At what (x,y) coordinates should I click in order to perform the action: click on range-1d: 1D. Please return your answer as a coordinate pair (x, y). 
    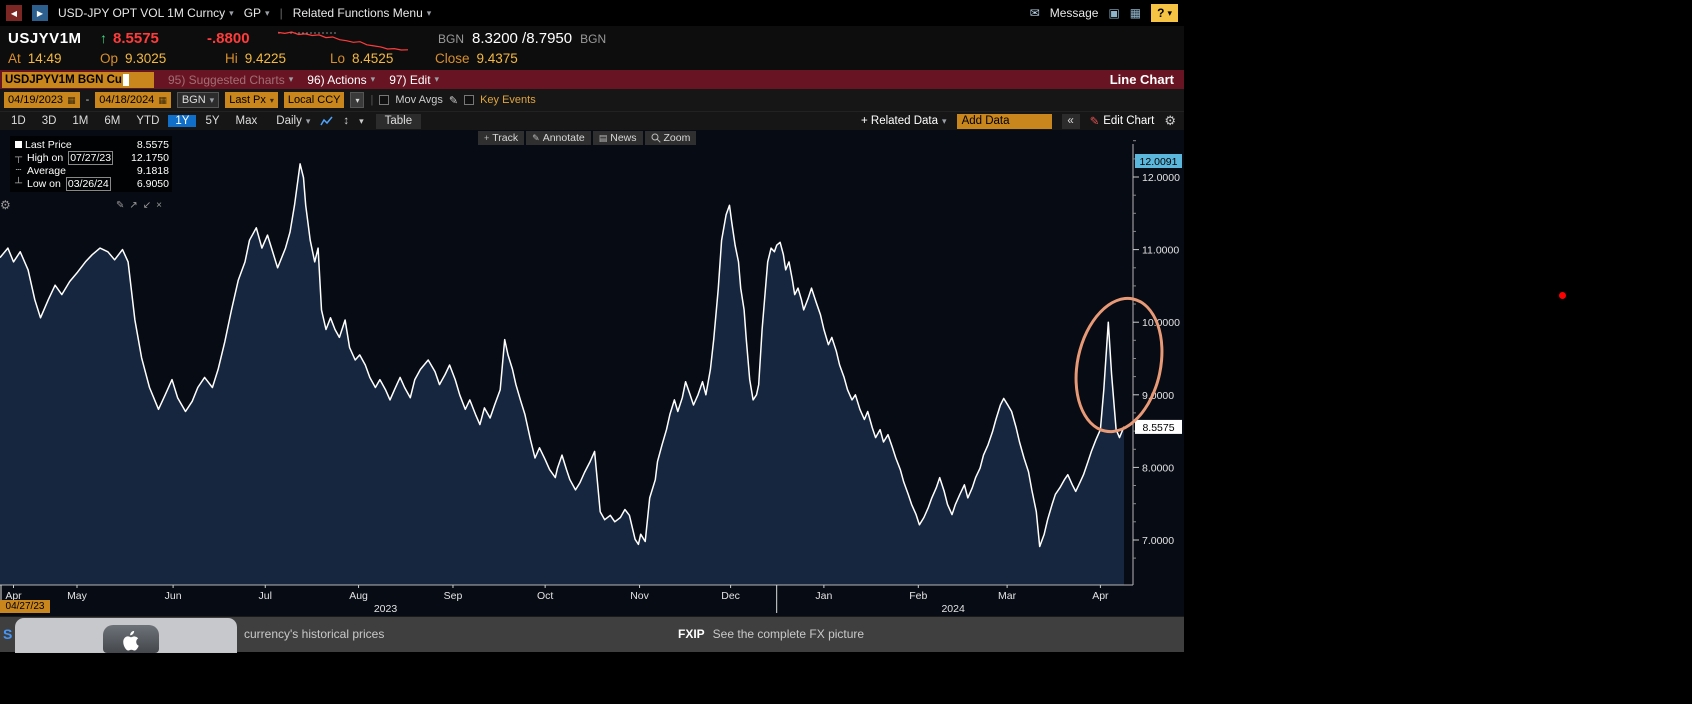
    Looking at the image, I should click on (18, 121).